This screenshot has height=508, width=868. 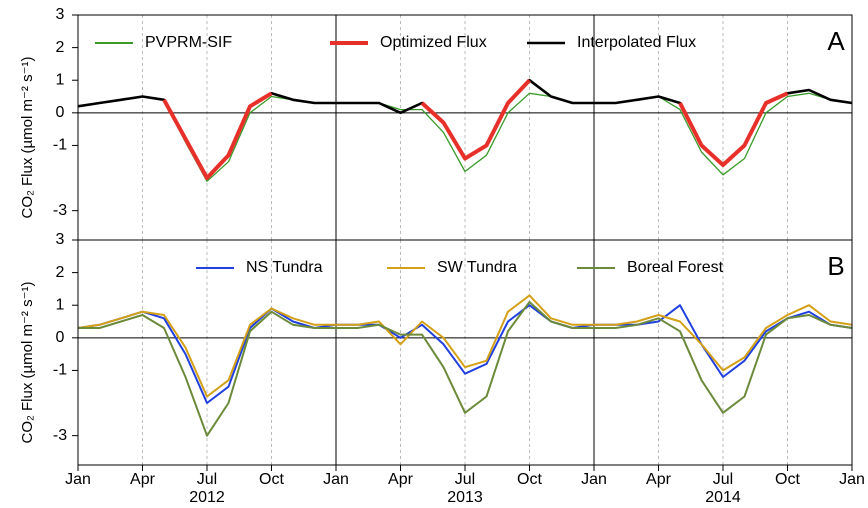 I want to click on year-label: 2013, so click(x=465, y=497).